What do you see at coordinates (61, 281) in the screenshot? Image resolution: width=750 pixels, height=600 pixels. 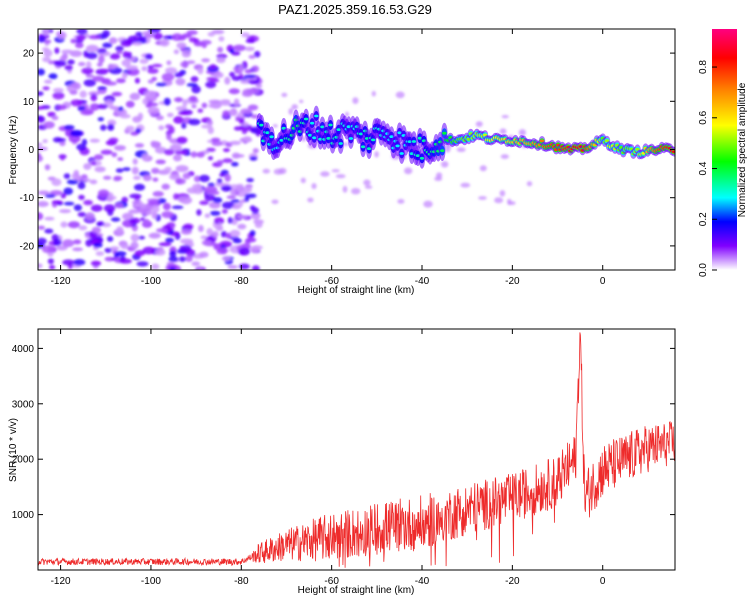 I see `x-tick-label: -120` at bounding box center [61, 281].